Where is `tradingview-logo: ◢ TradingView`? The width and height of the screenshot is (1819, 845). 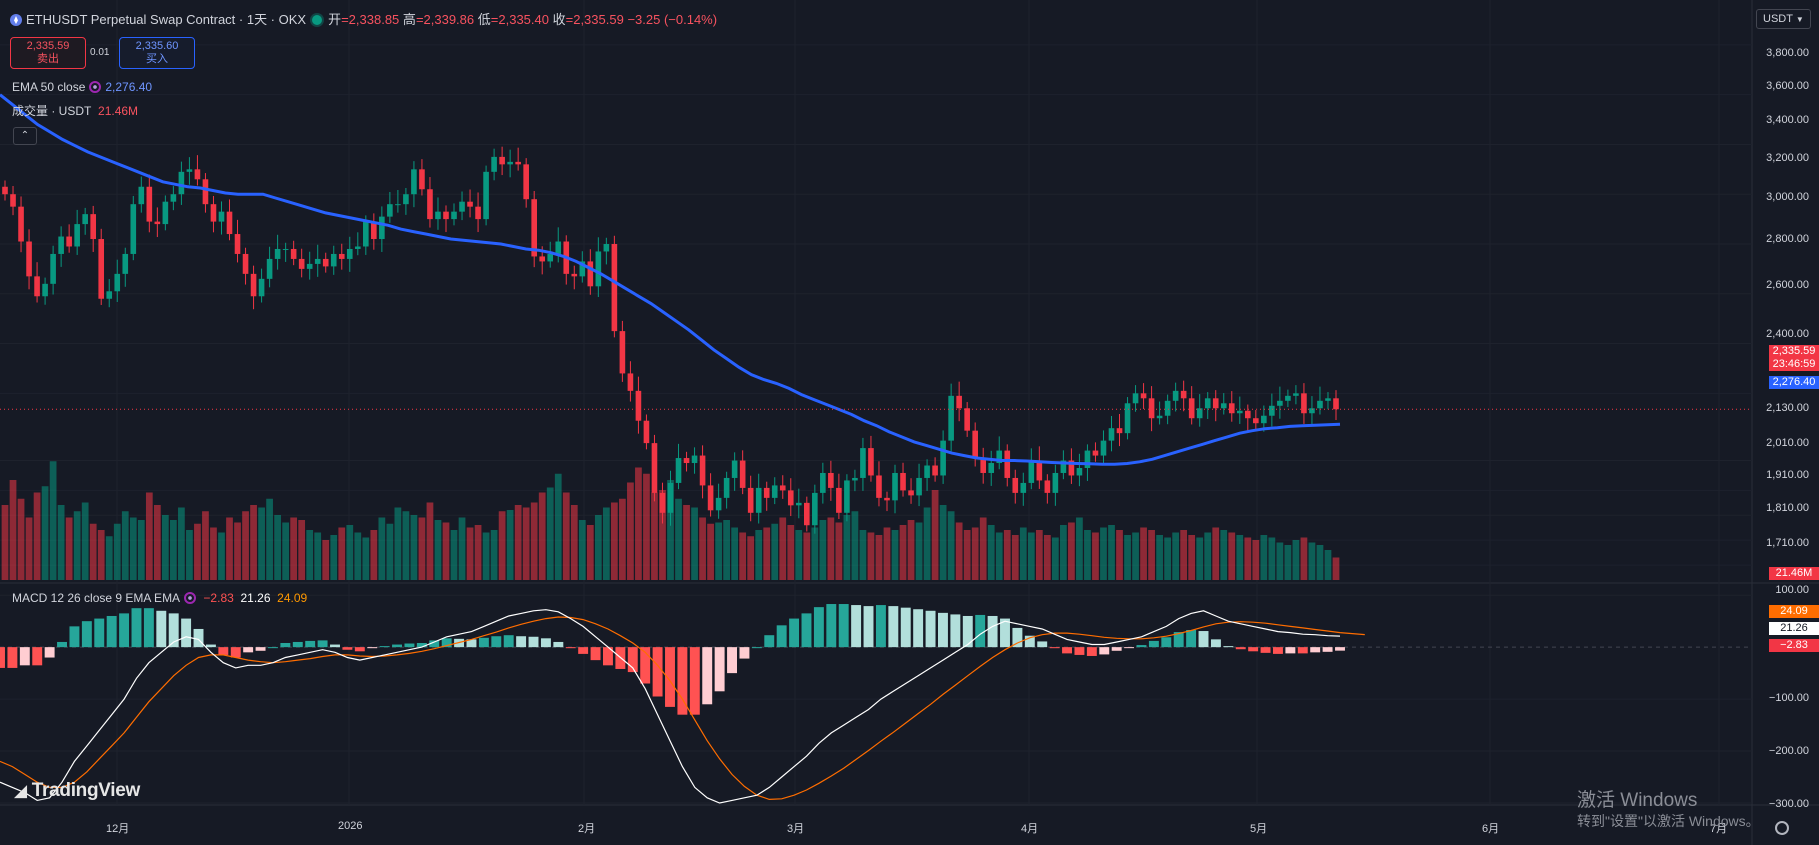
tradingview-logo: ◢ TradingView is located at coordinates (77, 791).